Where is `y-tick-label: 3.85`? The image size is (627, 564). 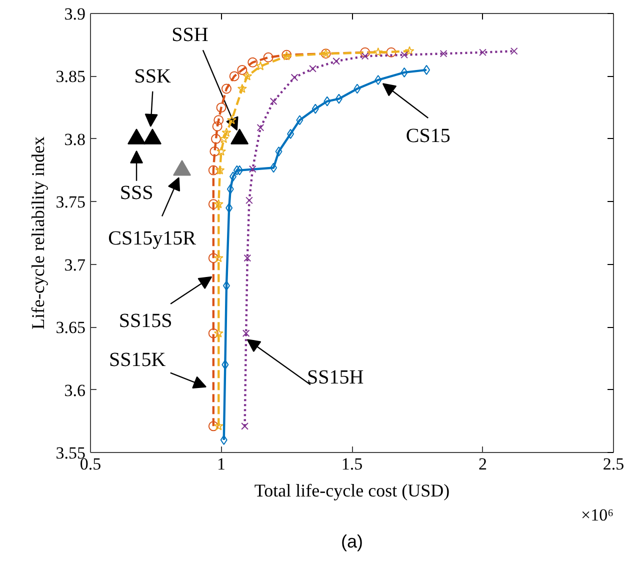 y-tick-label: 3.85 is located at coordinates (71, 76).